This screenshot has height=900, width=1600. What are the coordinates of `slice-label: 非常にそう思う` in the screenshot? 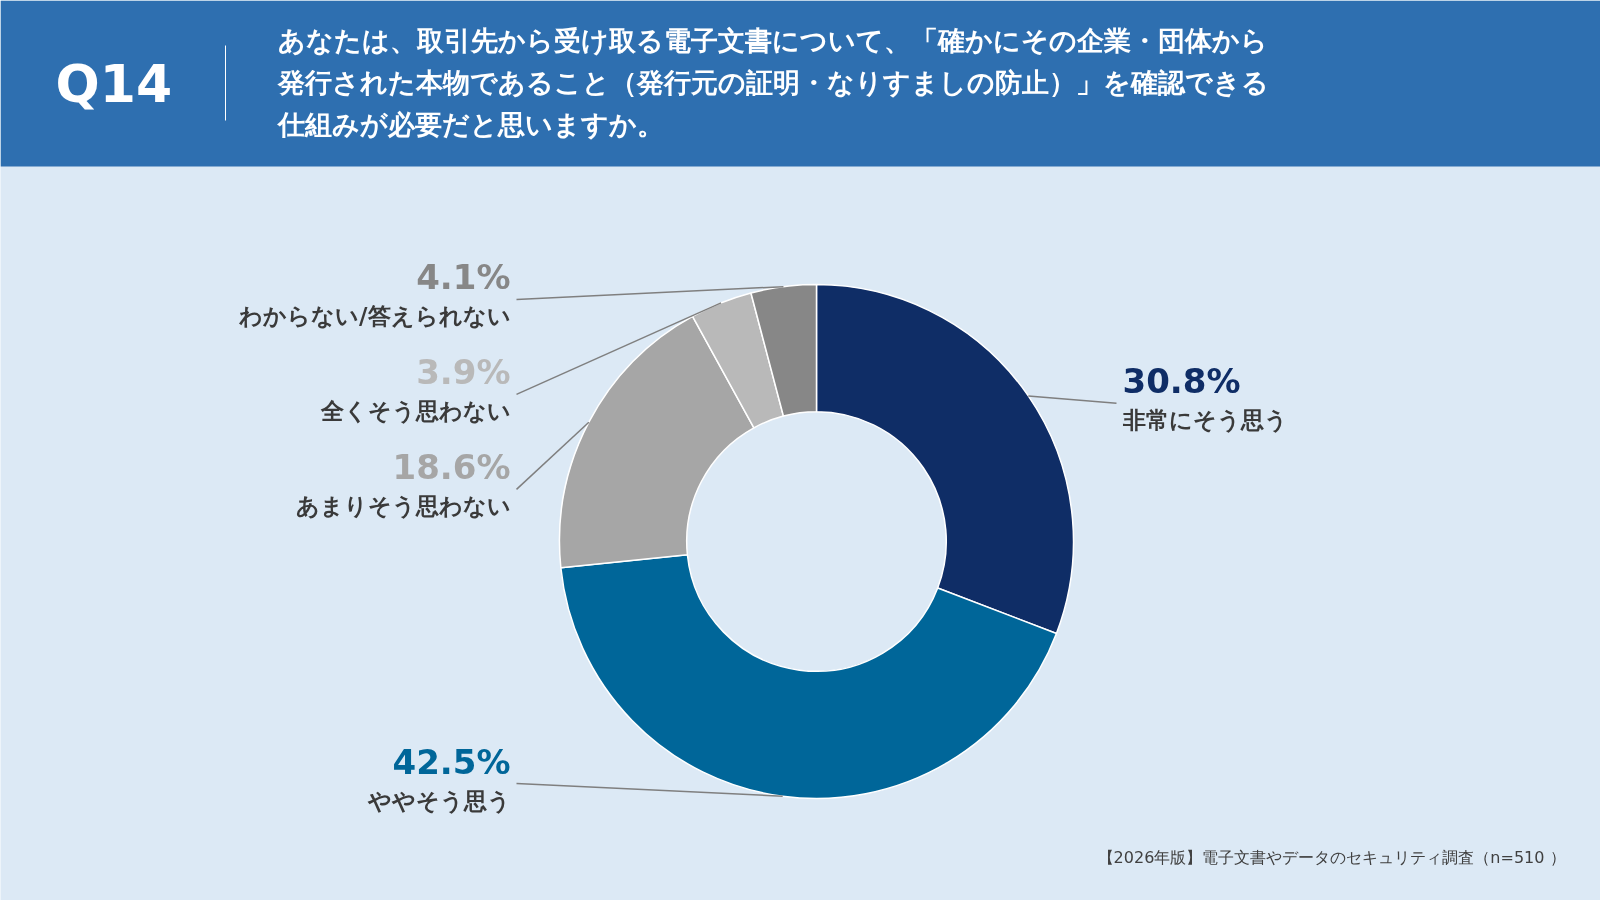 It's located at (1204, 420).